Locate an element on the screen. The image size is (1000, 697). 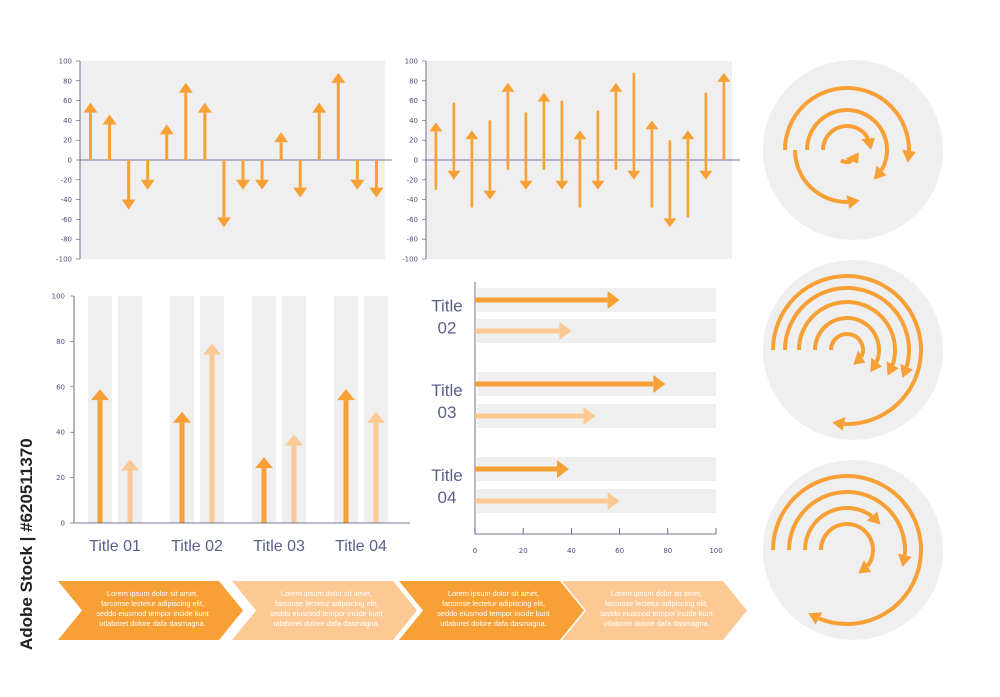
circle-background is located at coordinates (853, 150).